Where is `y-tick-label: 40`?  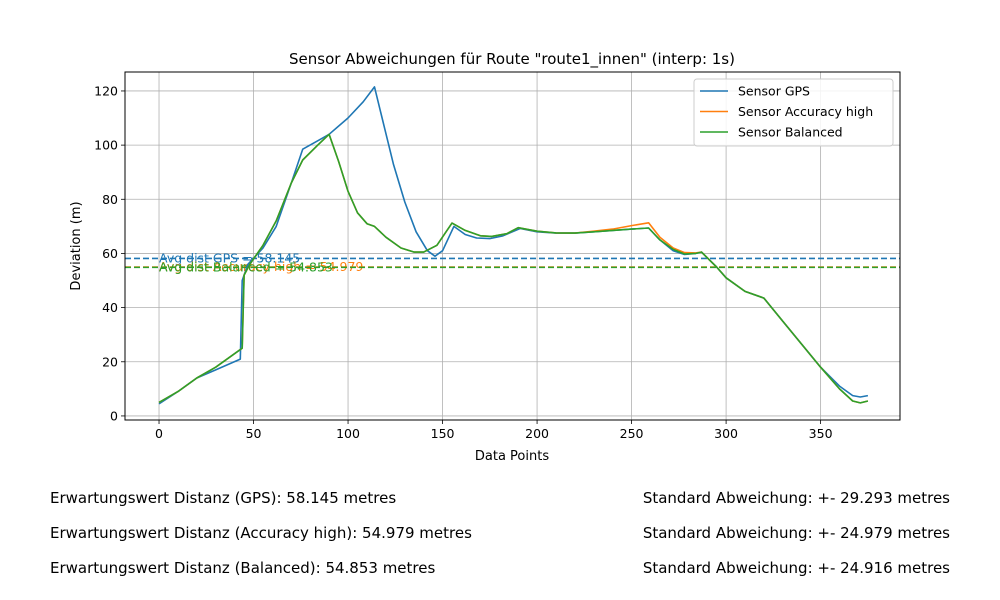
y-tick-label: 40 is located at coordinates (110, 307).